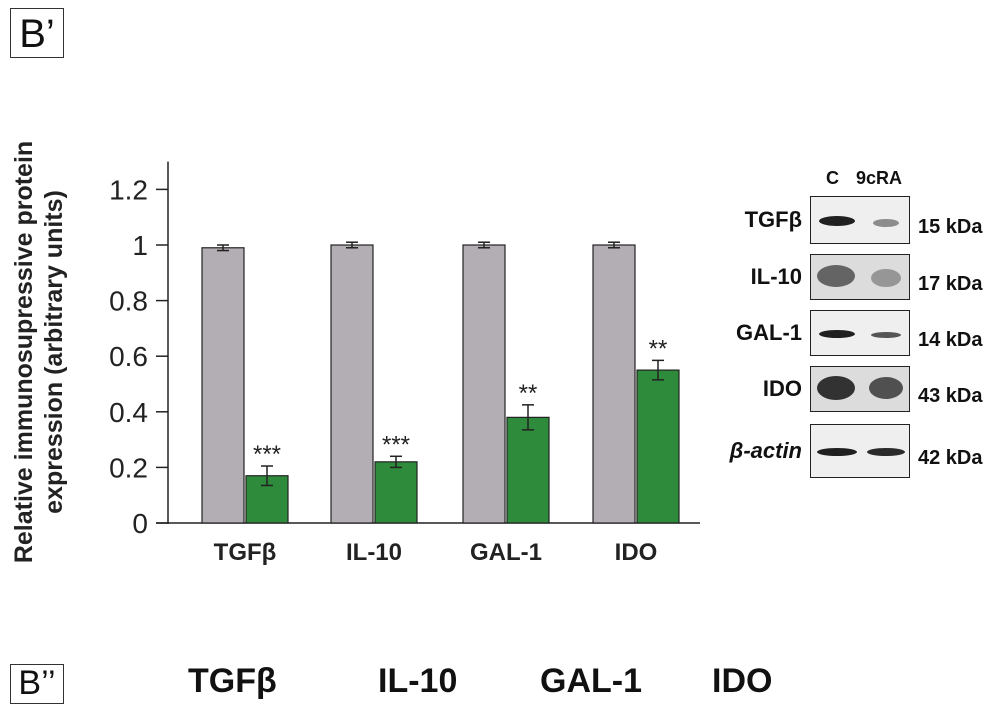 The image size is (996, 704). What do you see at coordinates (374, 552) in the screenshot?
I see `x-tick-label: IL-10` at bounding box center [374, 552].